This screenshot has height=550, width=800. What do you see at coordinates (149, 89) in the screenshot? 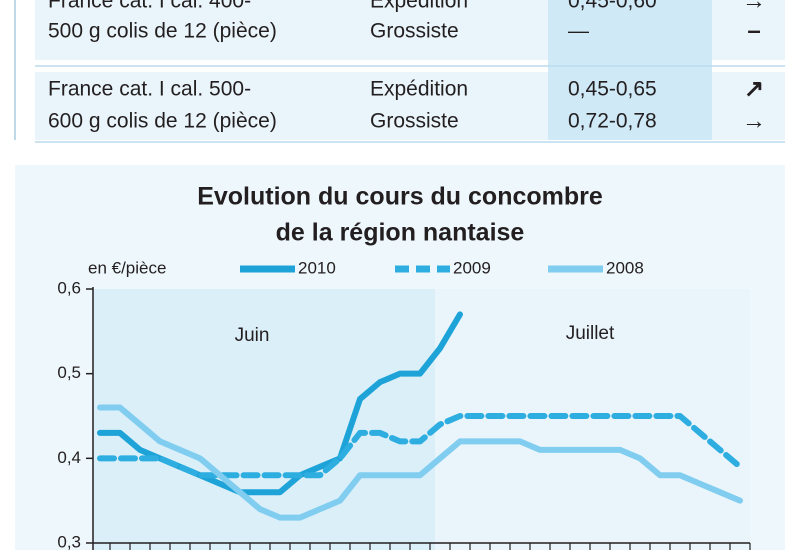
I see `table-cell: France cat. I cal. 500-` at bounding box center [149, 89].